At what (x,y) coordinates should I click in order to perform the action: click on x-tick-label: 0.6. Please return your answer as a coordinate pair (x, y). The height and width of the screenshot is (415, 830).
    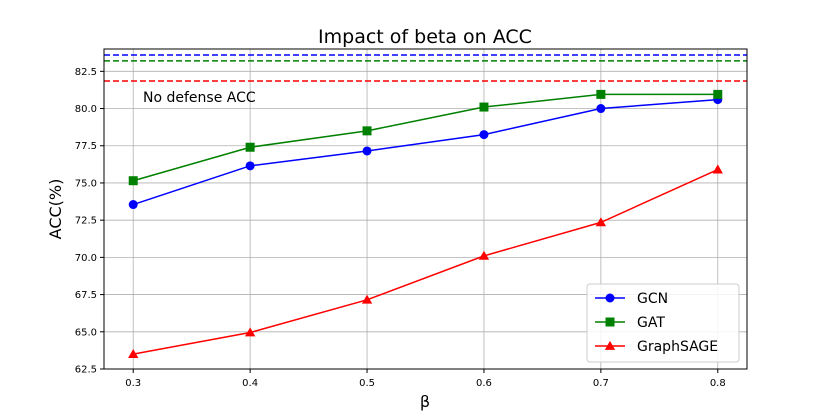
    Looking at the image, I should click on (484, 383).